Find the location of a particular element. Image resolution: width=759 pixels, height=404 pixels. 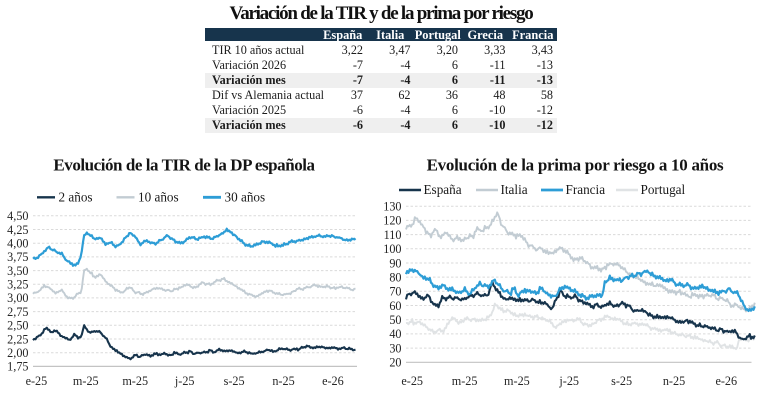

svg-text: 80 is located at coordinates (395, 277).